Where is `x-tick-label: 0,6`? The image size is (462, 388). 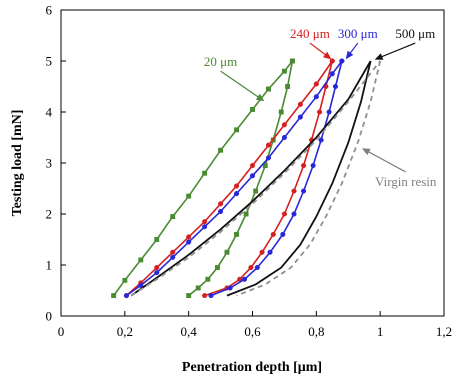
x-tick-label: 0,6 is located at coordinates (252, 331).